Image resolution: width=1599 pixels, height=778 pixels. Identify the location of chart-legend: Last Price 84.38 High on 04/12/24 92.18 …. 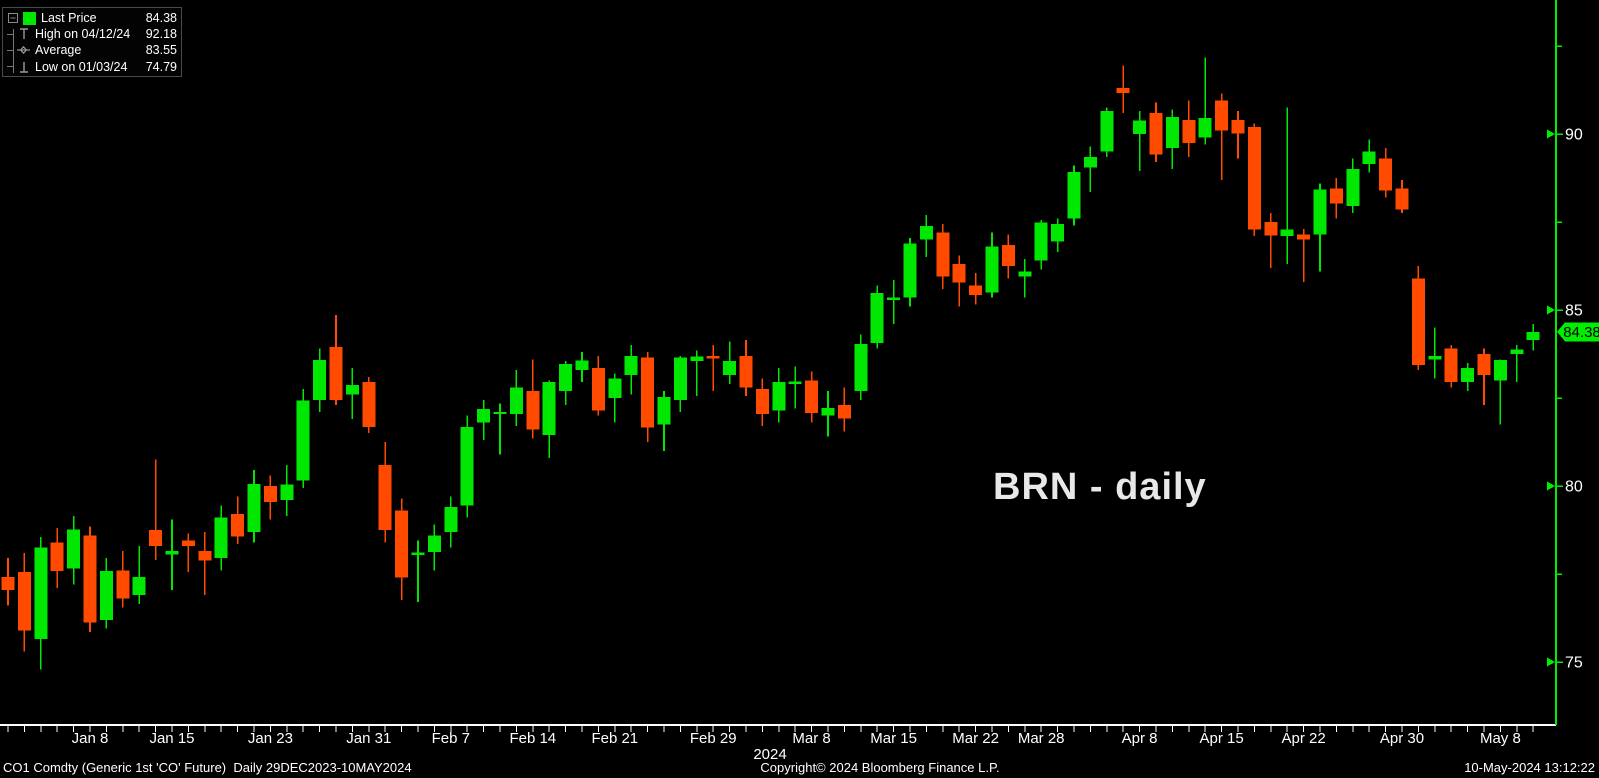
(92, 42).